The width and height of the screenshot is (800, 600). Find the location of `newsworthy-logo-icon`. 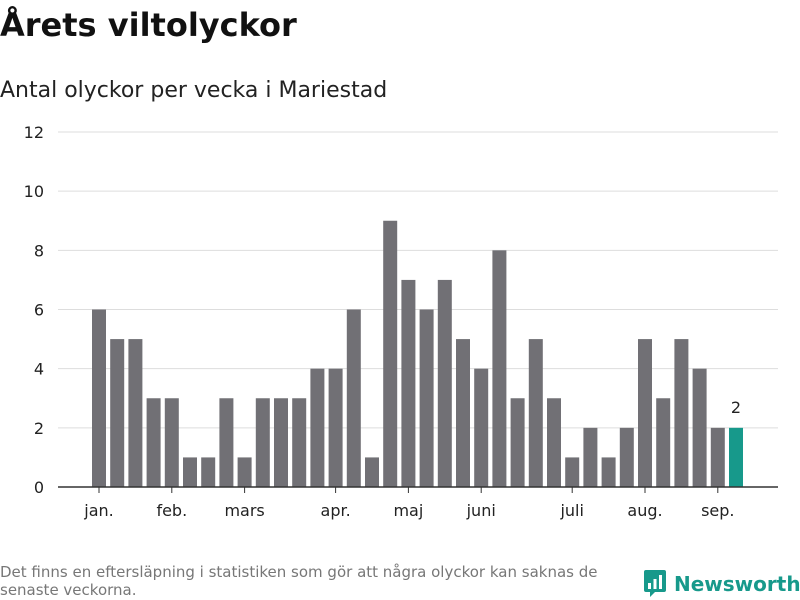

newsworthy-logo-icon is located at coordinates (655, 583).